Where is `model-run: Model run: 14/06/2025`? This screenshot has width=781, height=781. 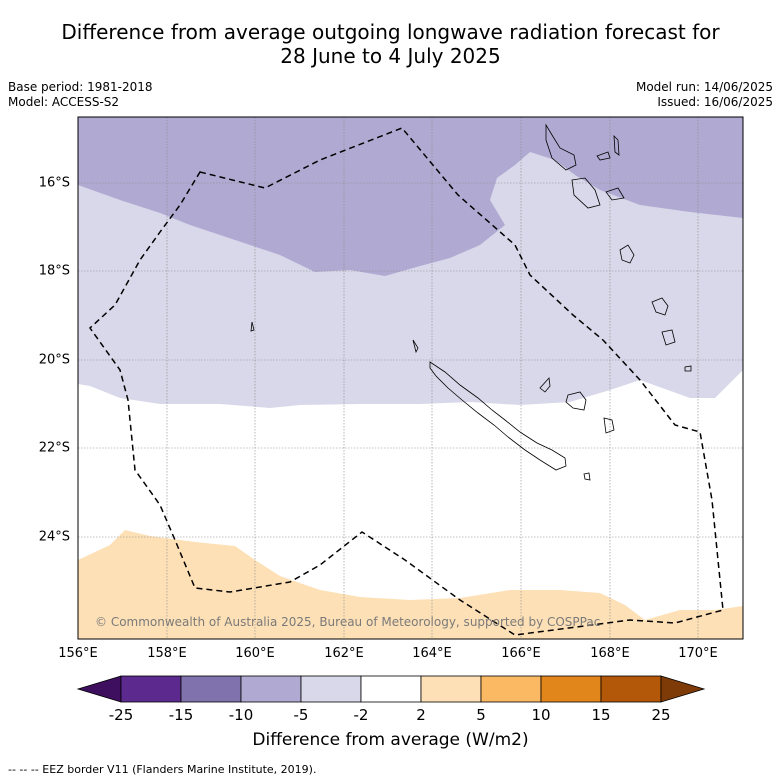 model-run: Model run: 14/06/2025 is located at coordinates (704, 87).